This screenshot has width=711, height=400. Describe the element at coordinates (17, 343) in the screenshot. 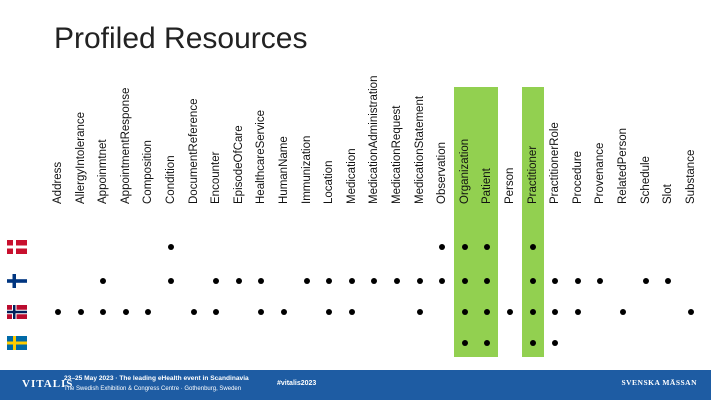

I see `sweden-flag-icon` at that location.